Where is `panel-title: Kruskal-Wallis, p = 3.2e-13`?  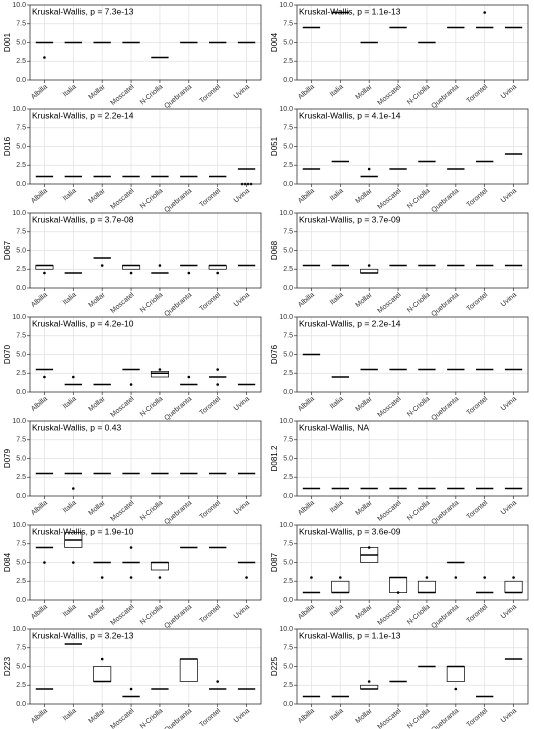
panel-title: Kruskal-Wallis, p = 3.2e-13 is located at coordinates (83, 635).